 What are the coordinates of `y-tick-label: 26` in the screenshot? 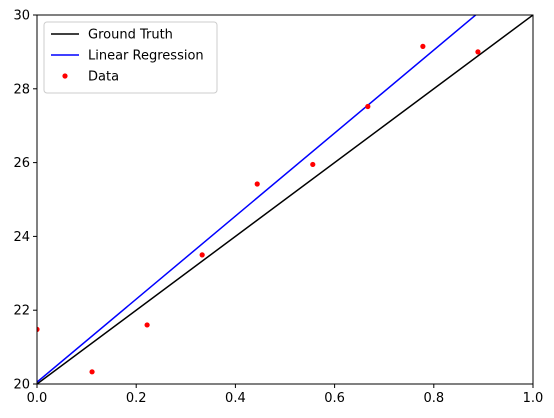 It's located at (21, 163).